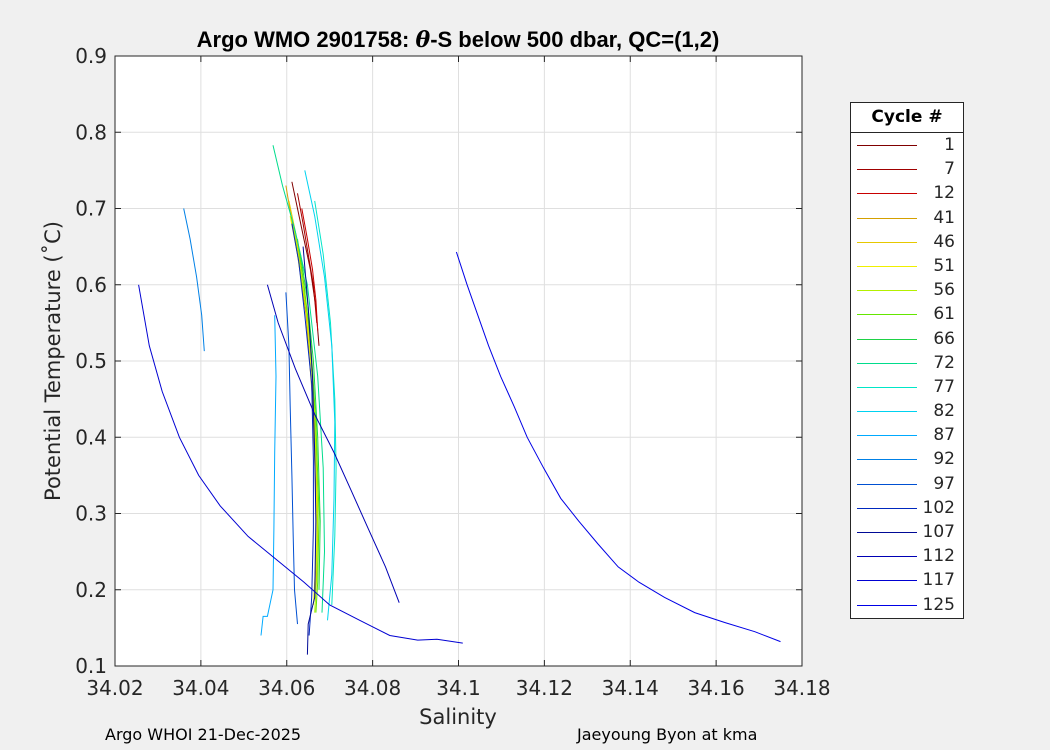 The width and height of the screenshot is (1050, 750). I want to click on legend-entry: 92, so click(907, 459).